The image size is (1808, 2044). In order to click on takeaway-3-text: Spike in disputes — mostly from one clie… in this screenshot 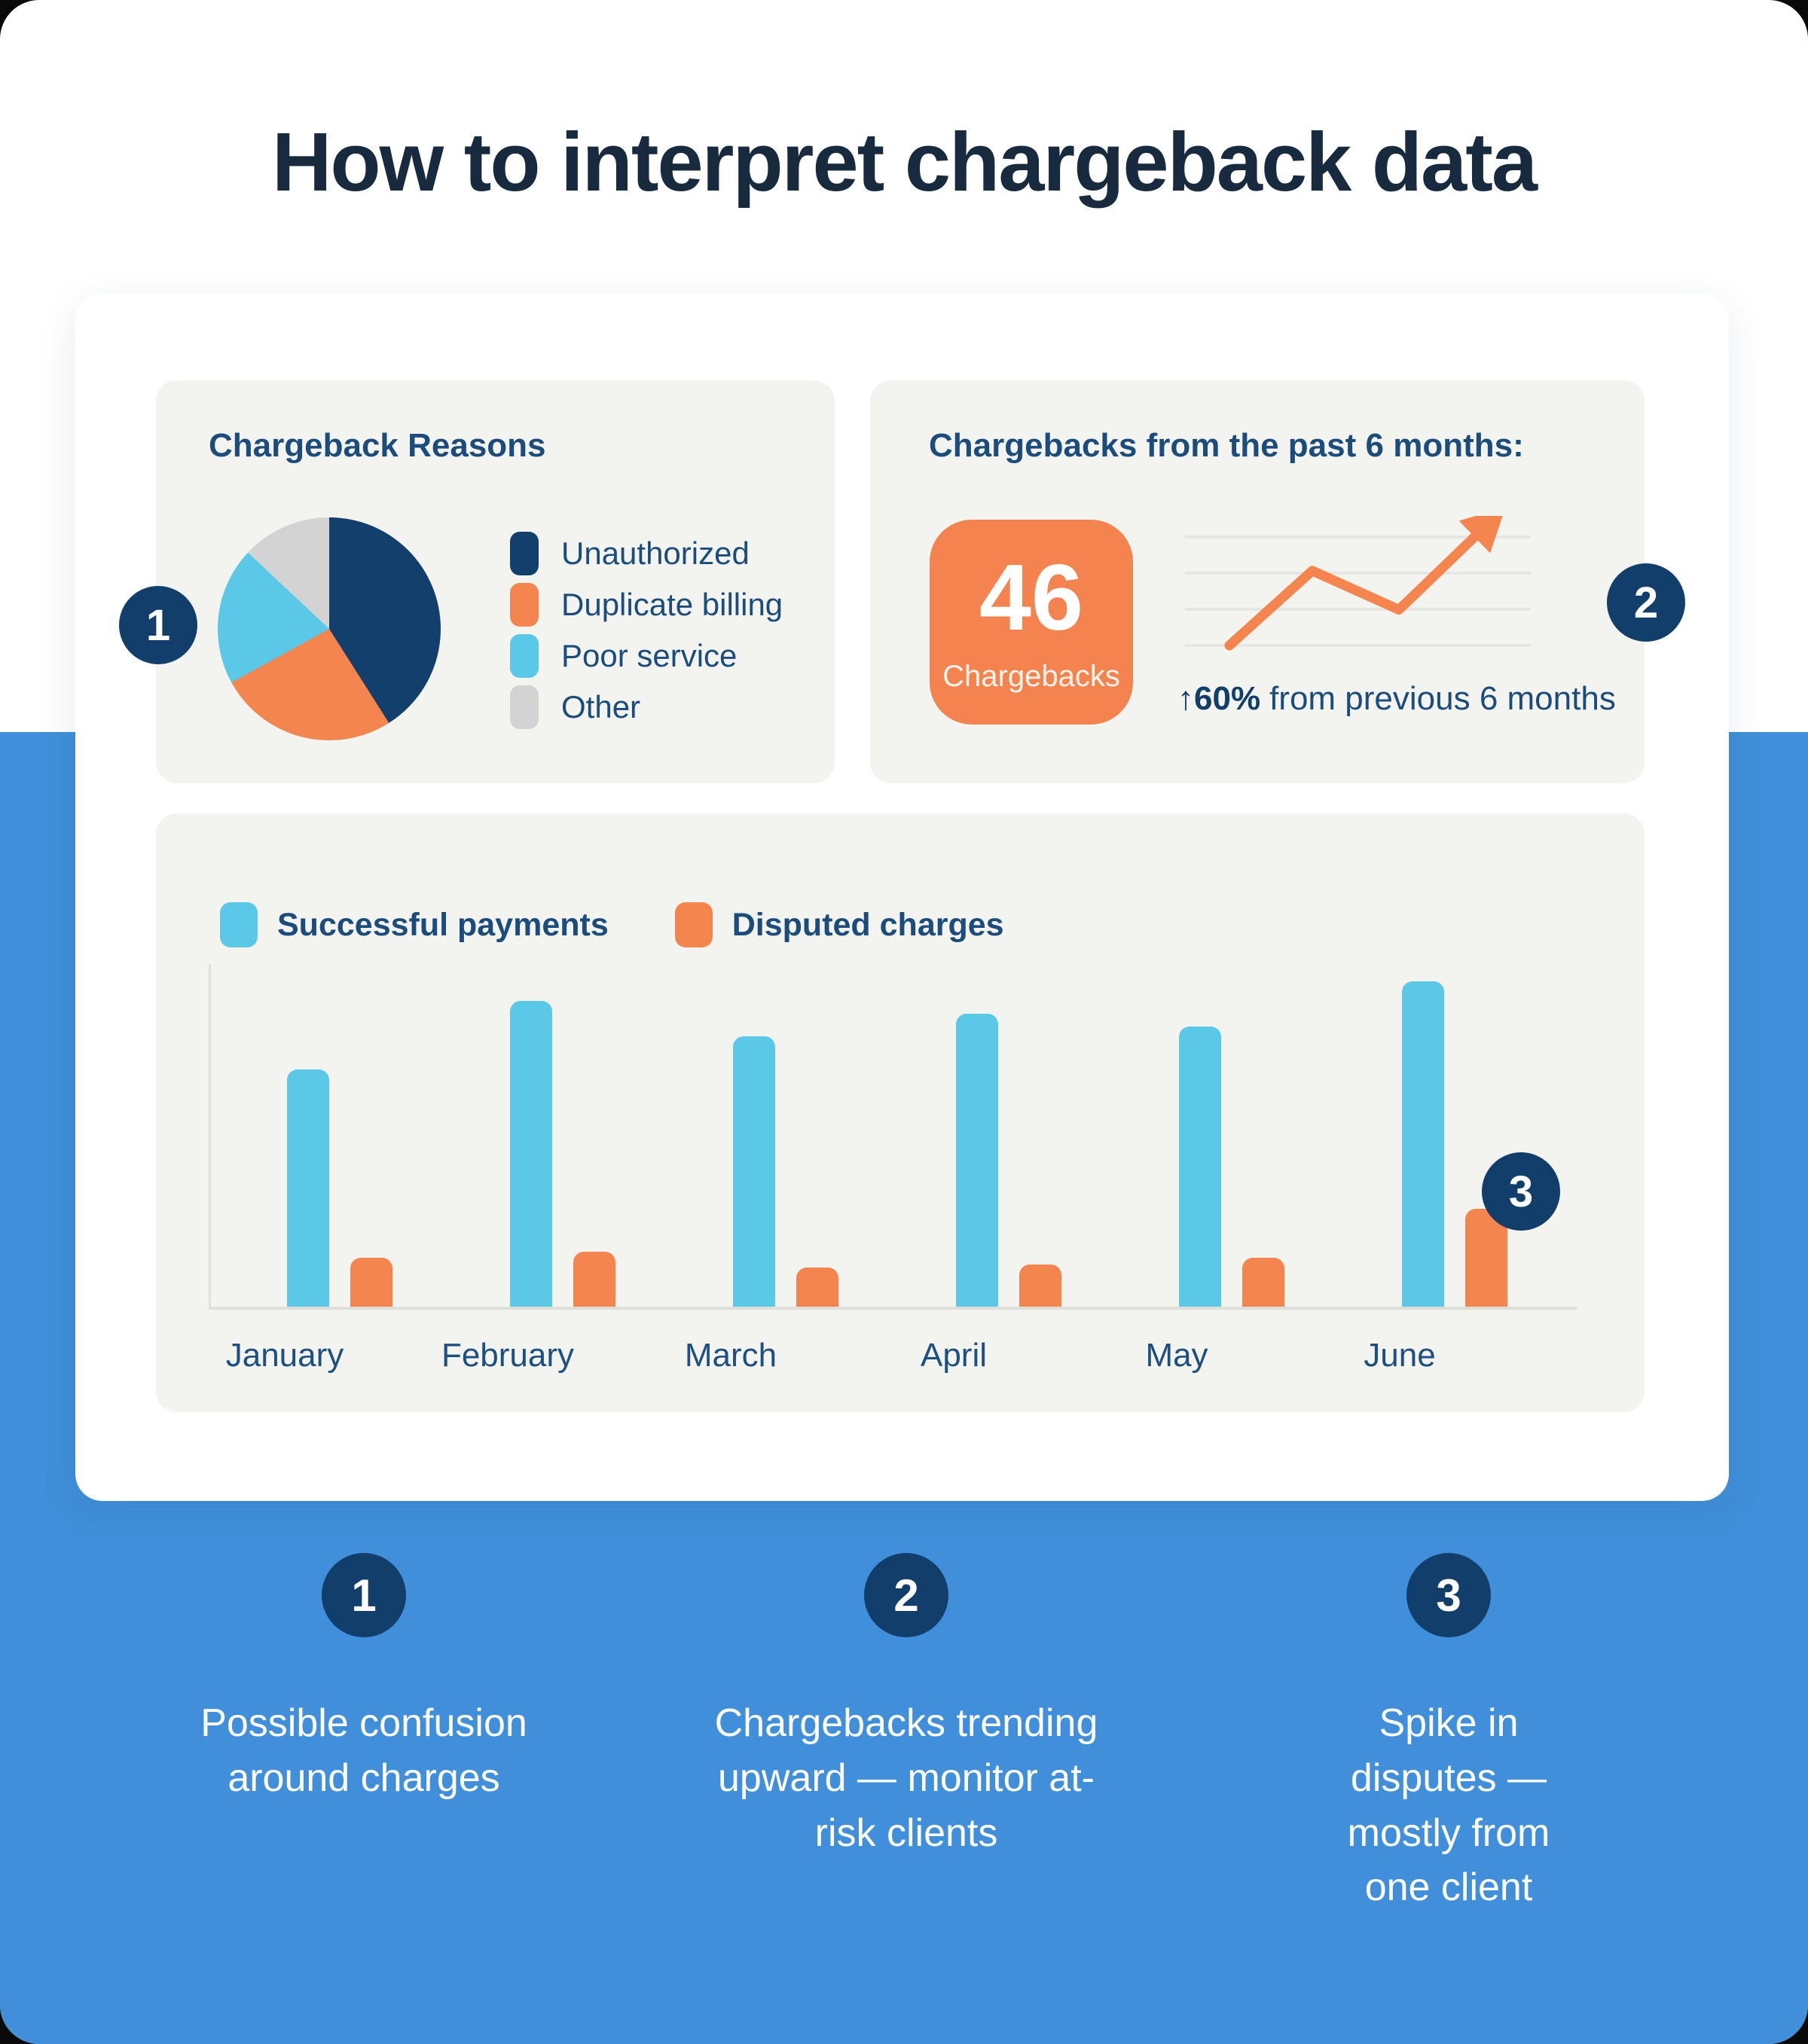, I will do `click(1448, 1805)`.